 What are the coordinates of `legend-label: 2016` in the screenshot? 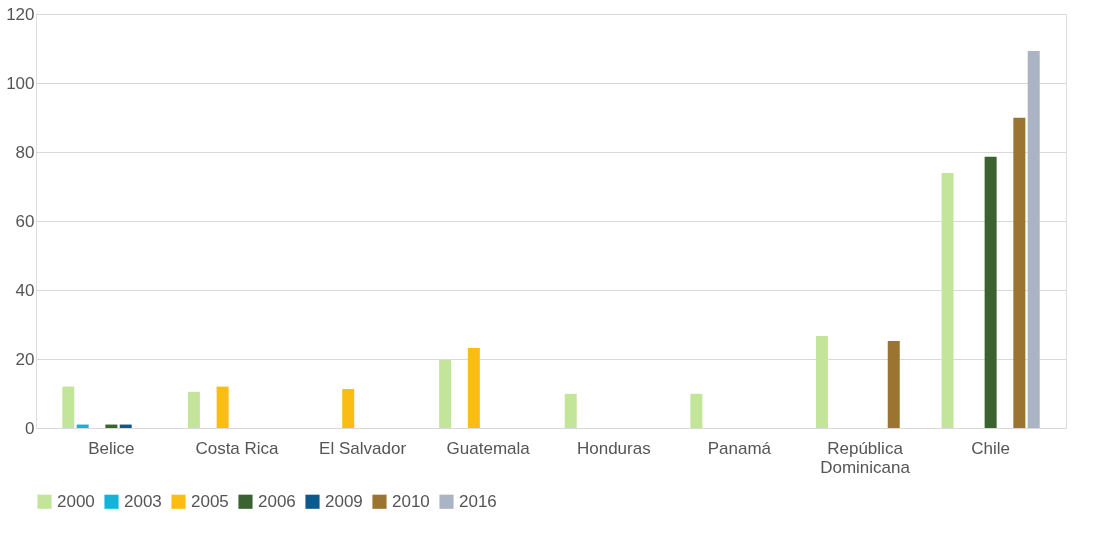 It's located at (478, 501).